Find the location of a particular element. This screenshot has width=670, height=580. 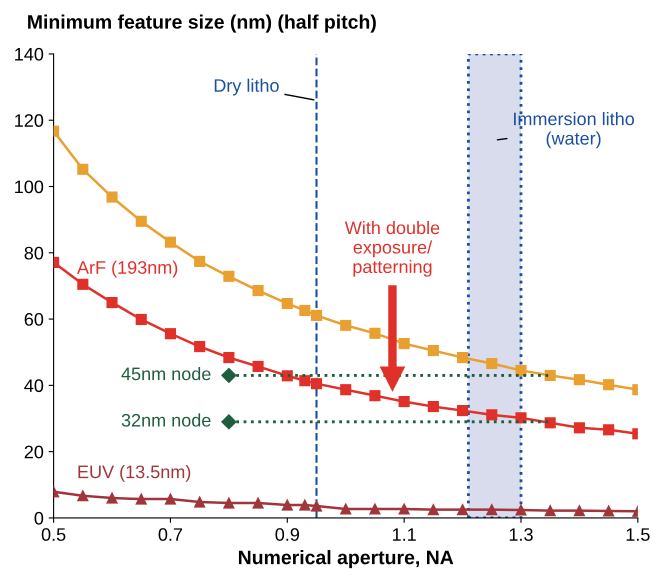

y-tick-label: 60 is located at coordinates (34, 319).